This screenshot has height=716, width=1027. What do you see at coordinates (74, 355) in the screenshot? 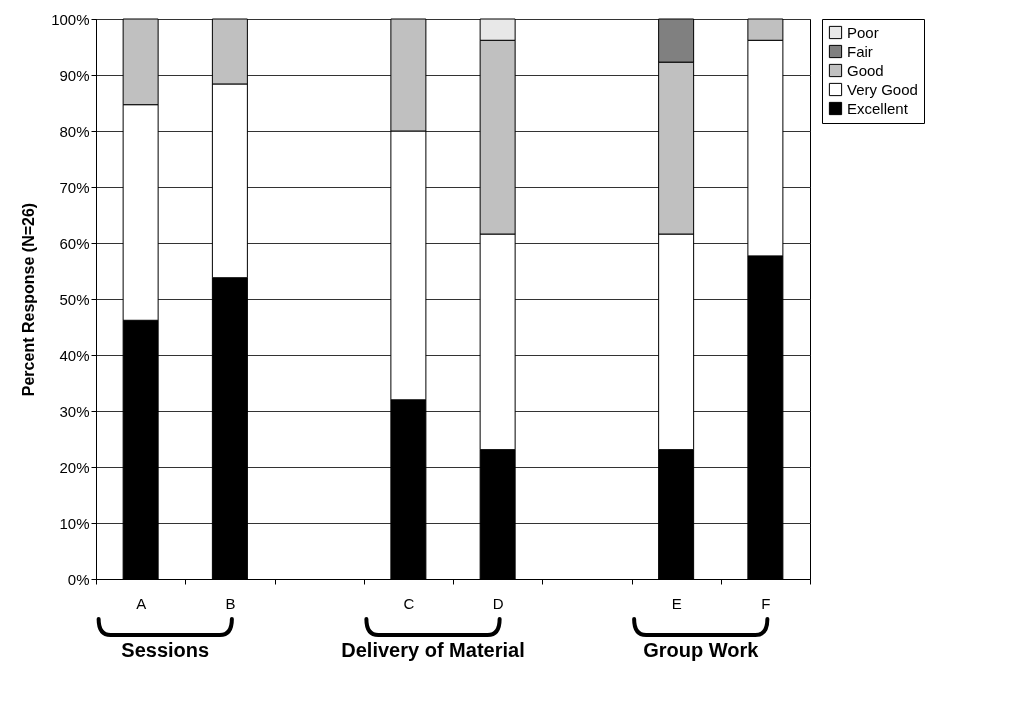
I see `y-tick-label: 40%` at bounding box center [74, 355].